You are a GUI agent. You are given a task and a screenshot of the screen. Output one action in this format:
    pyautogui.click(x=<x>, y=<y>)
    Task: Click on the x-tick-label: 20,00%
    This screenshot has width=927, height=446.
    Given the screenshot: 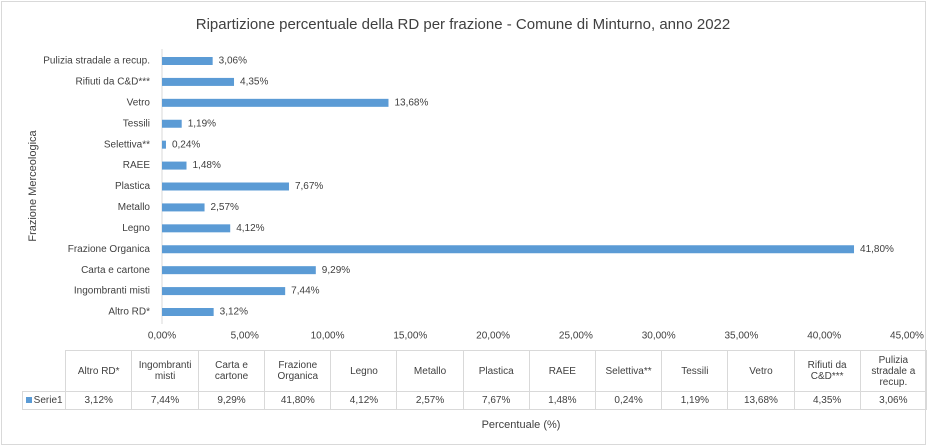 What is the action you would take?
    pyautogui.click(x=493, y=336)
    